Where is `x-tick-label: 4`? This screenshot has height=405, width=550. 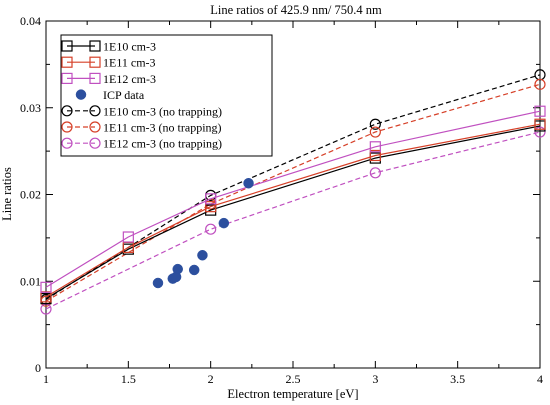 x-tick-label: 4 is located at coordinates (540, 379).